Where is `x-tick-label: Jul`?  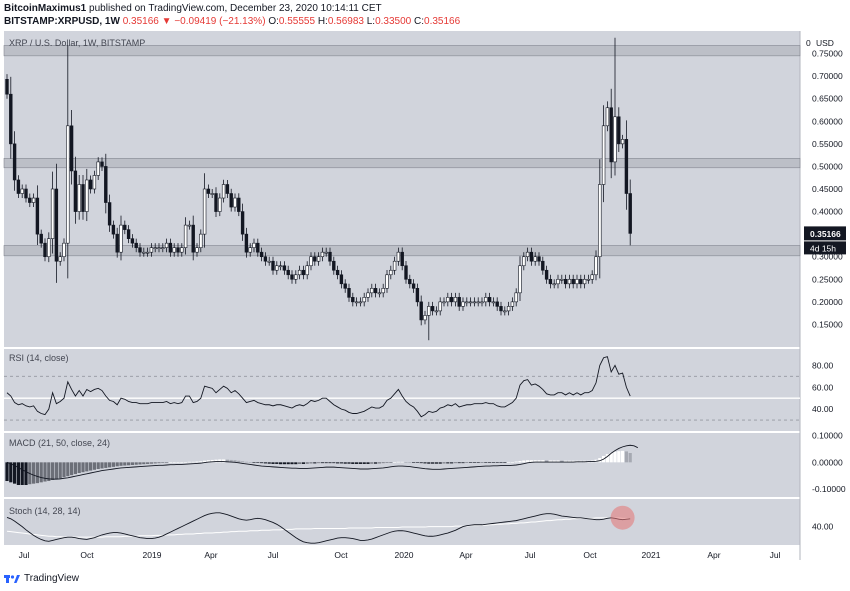 x-tick-label: Jul is located at coordinates (530, 555).